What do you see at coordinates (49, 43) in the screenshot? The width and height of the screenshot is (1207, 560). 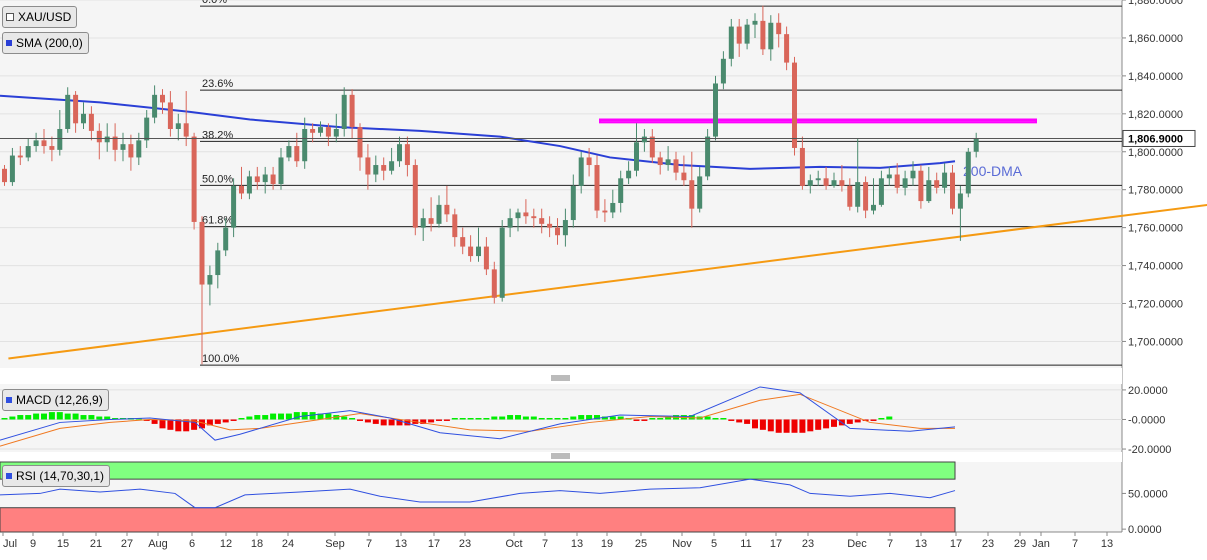 I see `sma-label: SMA (200,0)` at bounding box center [49, 43].